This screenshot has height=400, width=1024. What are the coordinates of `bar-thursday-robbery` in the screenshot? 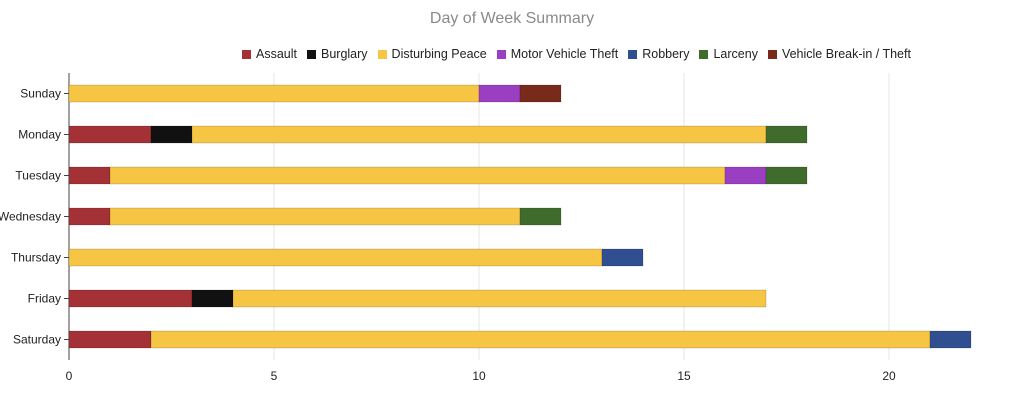 It's located at (622, 257).